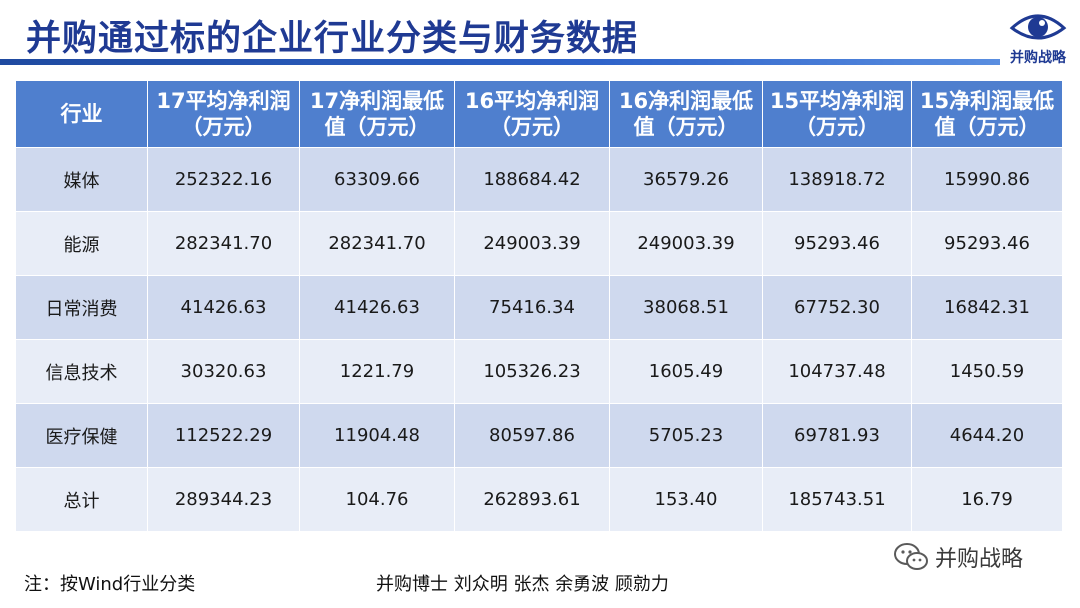  What do you see at coordinates (837, 371) in the screenshot?
I see `value-cell: 104737.48` at bounding box center [837, 371].